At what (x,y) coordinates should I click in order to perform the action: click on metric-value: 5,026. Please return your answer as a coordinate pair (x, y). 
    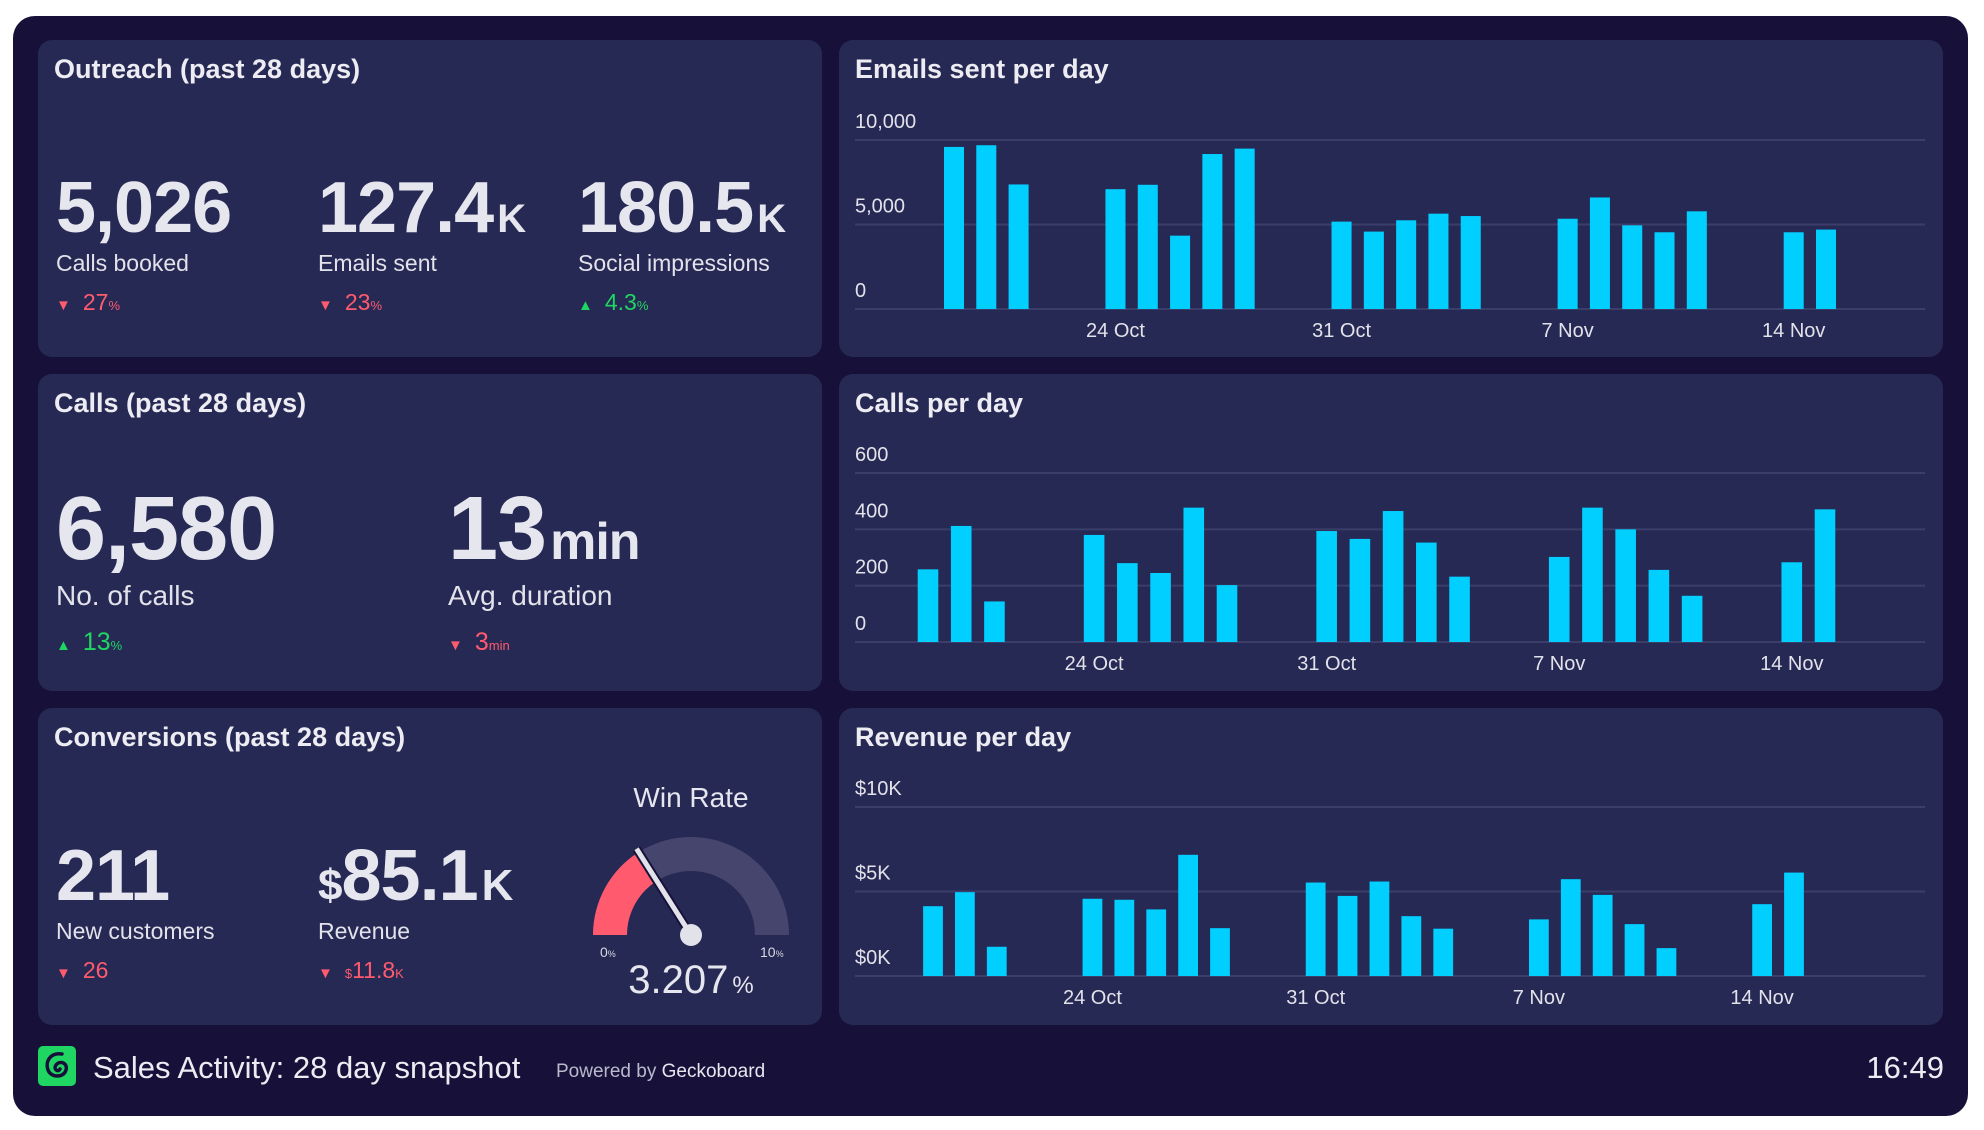
    Looking at the image, I should click on (144, 208).